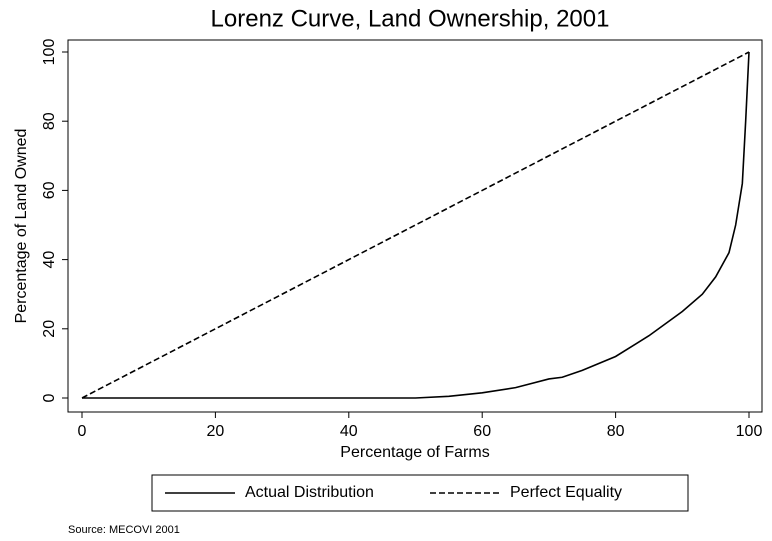 Image resolution: width=772 pixels, height=541 pixels. Describe the element at coordinates (414, 452) in the screenshot. I see `x-axis-label: Percentage of Farms` at that location.